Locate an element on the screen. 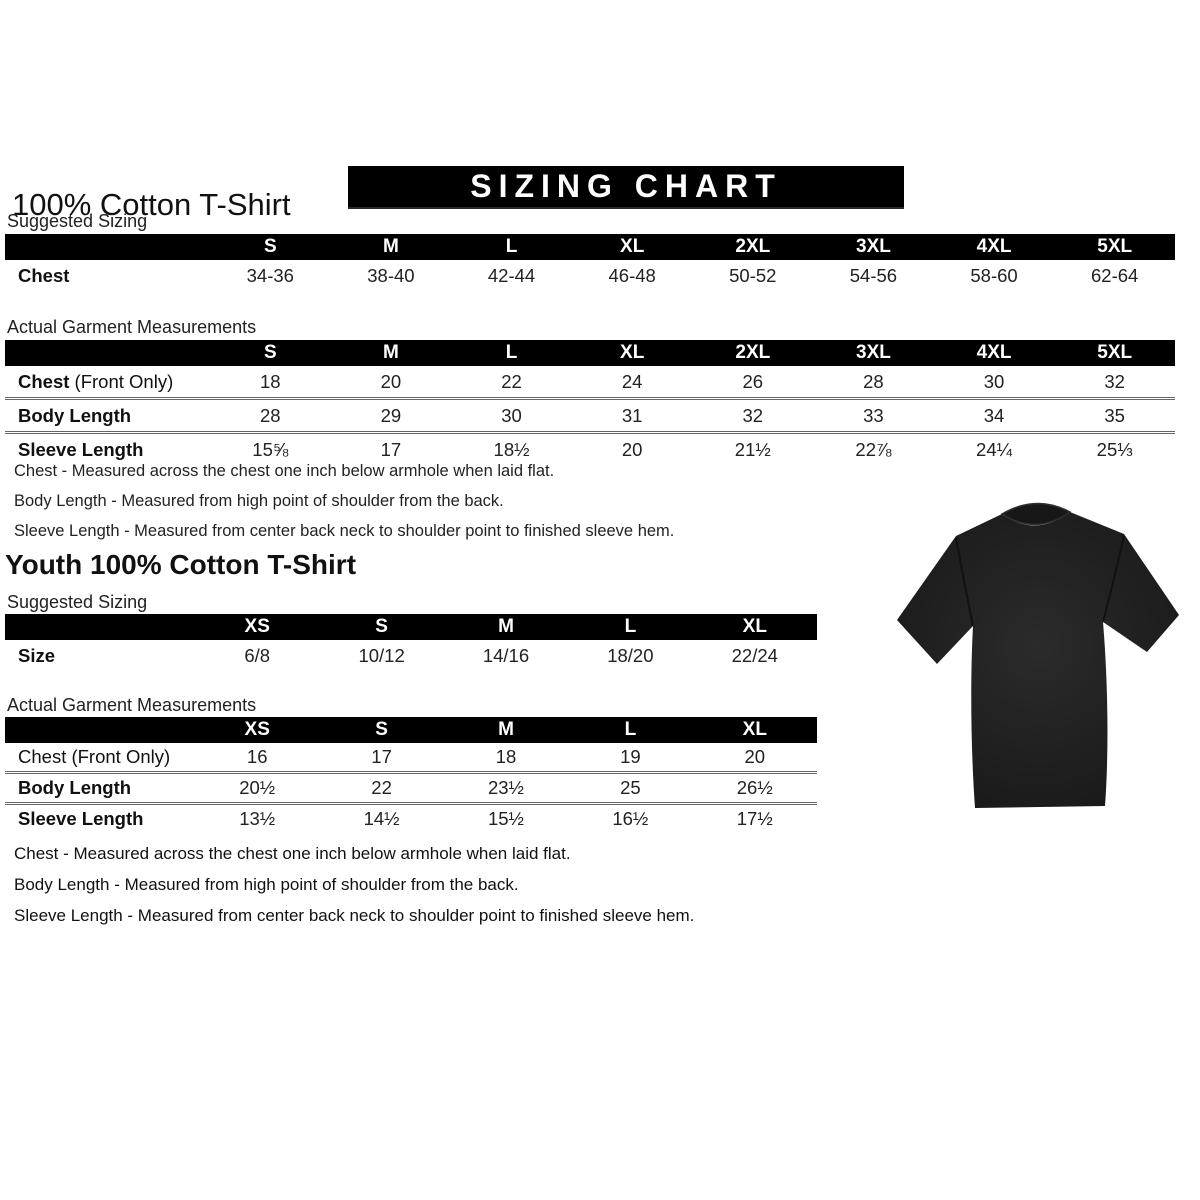  value-cell: 50-52 is located at coordinates (753, 275).